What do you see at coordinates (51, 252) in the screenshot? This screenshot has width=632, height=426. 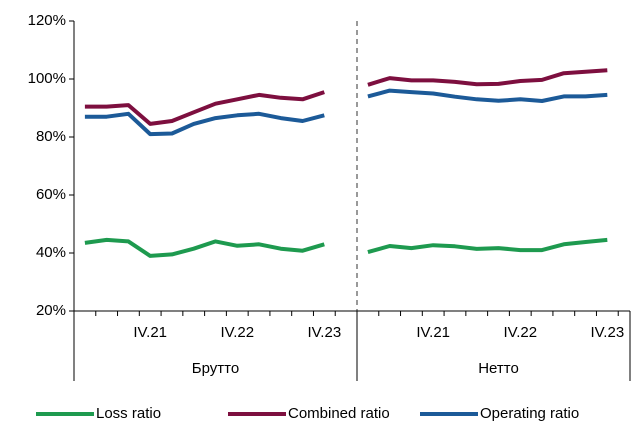 I see `y-tick-label: 40%` at bounding box center [51, 252].